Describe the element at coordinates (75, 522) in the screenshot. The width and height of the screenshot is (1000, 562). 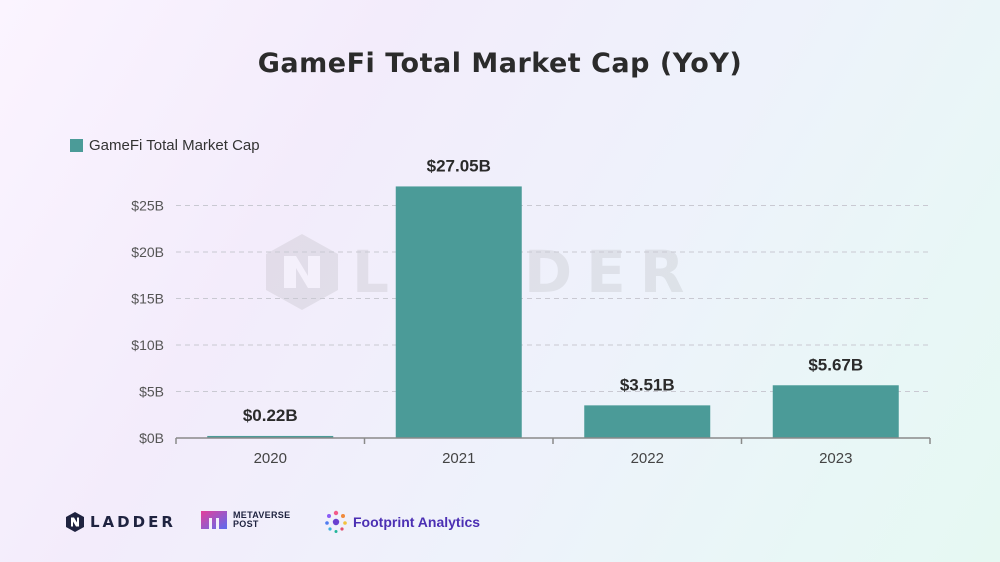
I see `ladder-logo-icon` at that location.